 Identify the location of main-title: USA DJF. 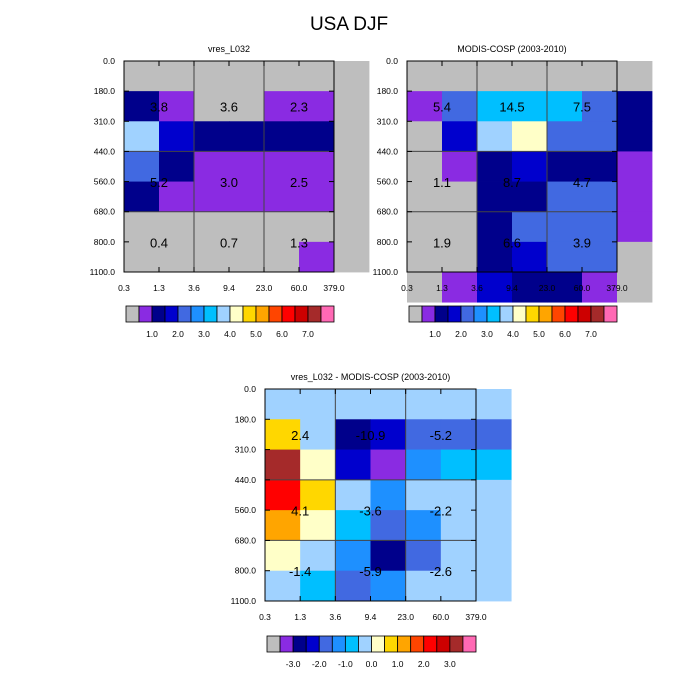
(349, 24).